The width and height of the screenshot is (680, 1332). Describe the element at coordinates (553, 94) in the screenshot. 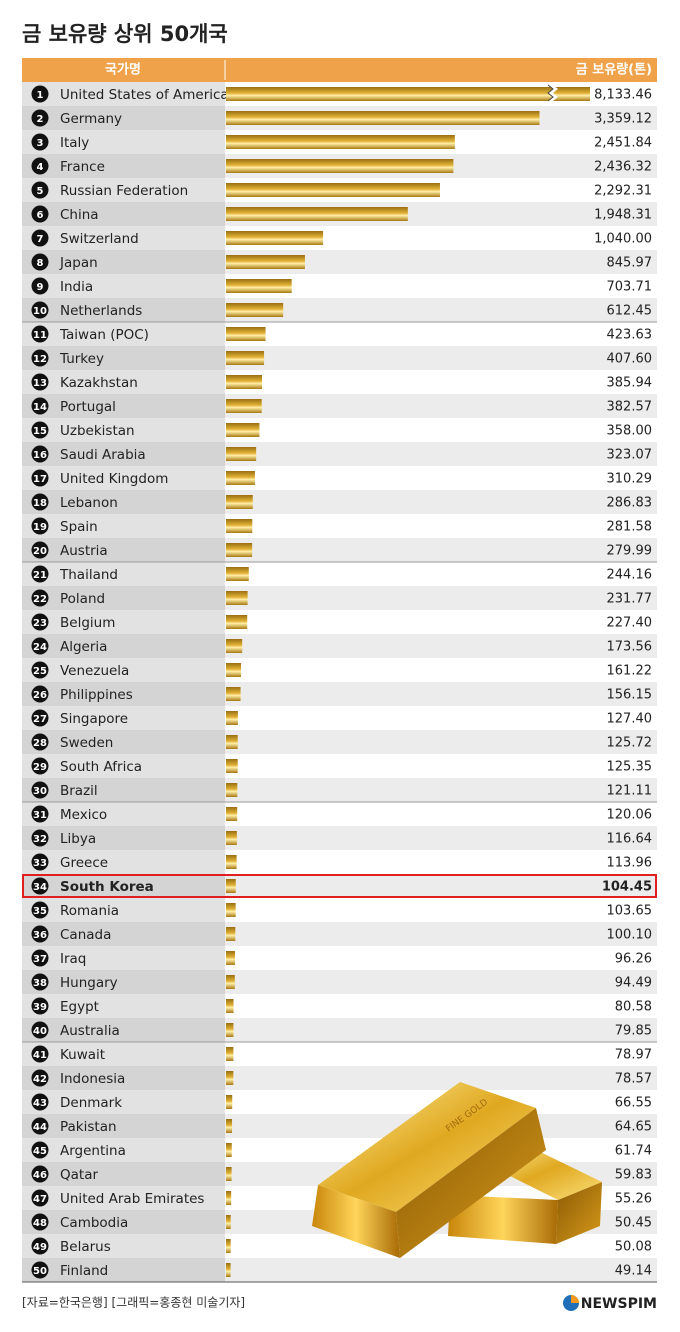

I see `axis-break` at that location.